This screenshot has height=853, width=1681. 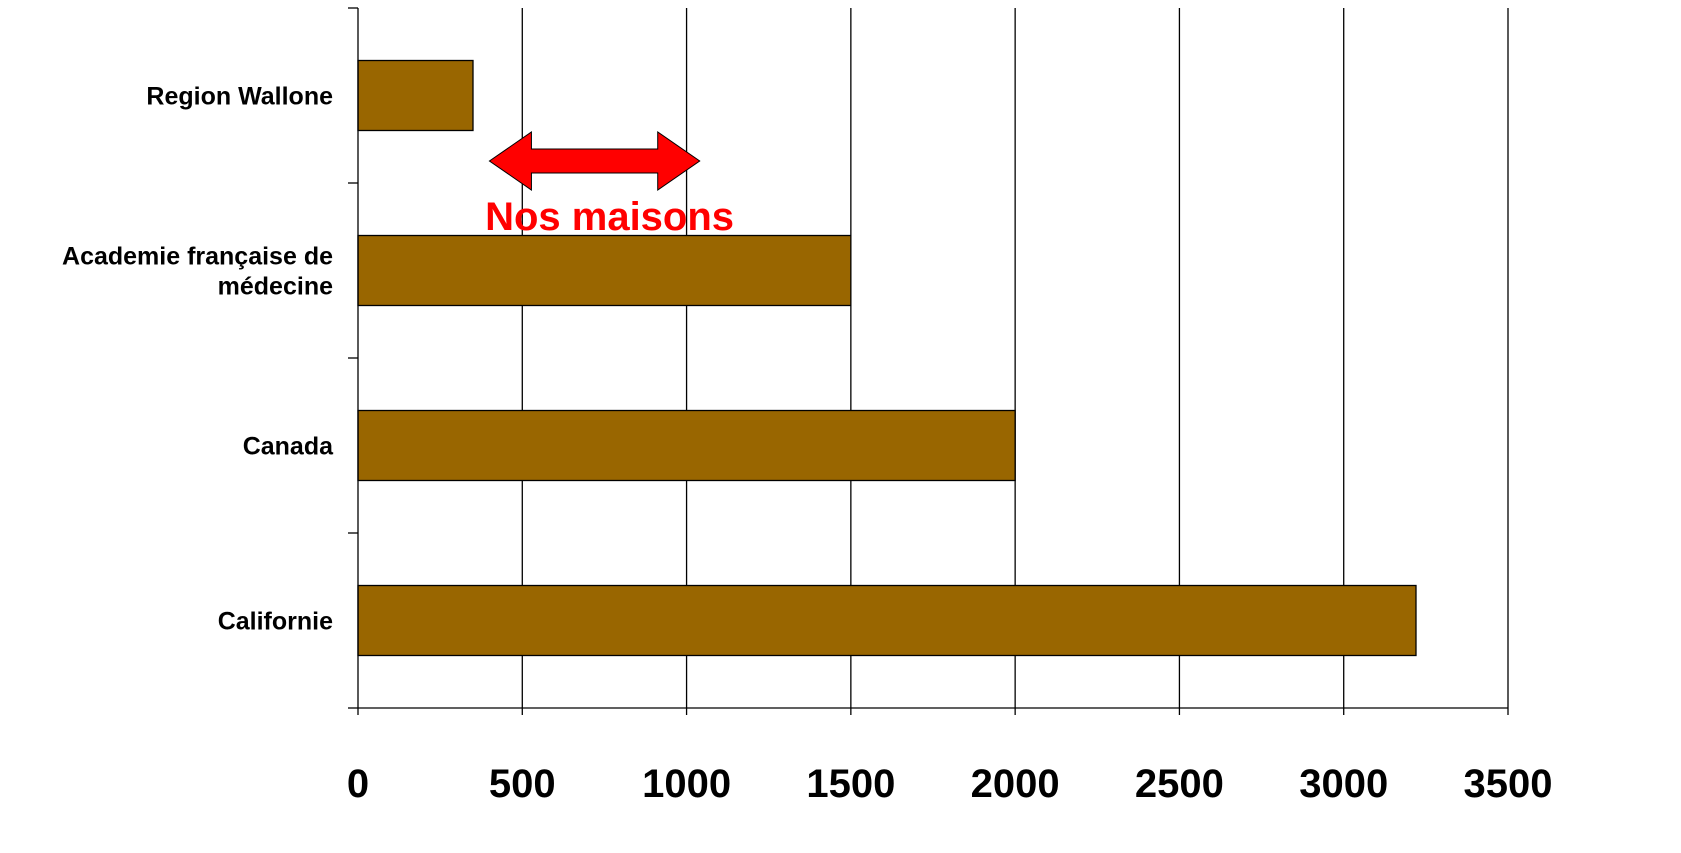 What do you see at coordinates (1508, 784) in the screenshot?
I see `x-tick-label: 3500` at bounding box center [1508, 784].